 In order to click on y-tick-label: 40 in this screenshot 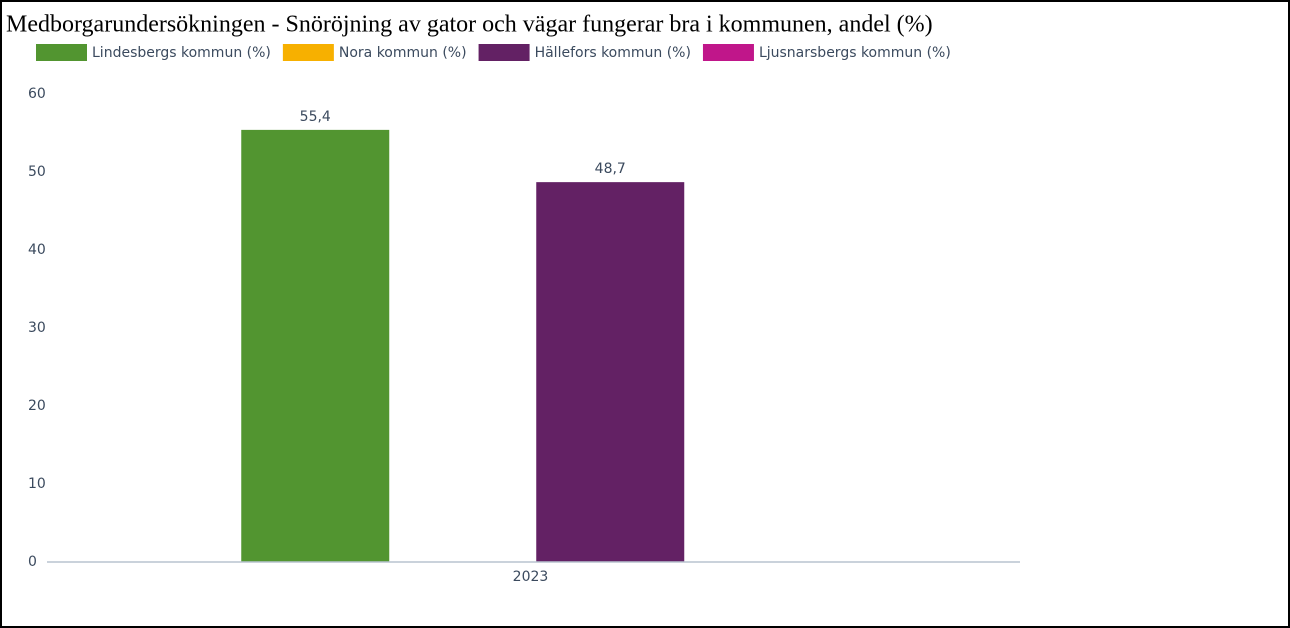, I will do `click(37, 250)`.